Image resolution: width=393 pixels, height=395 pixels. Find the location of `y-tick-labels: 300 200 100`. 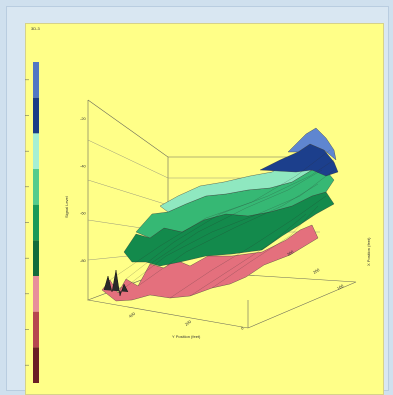

y-tick-labels: 300 200 100 is located at coordinates (315, 270).